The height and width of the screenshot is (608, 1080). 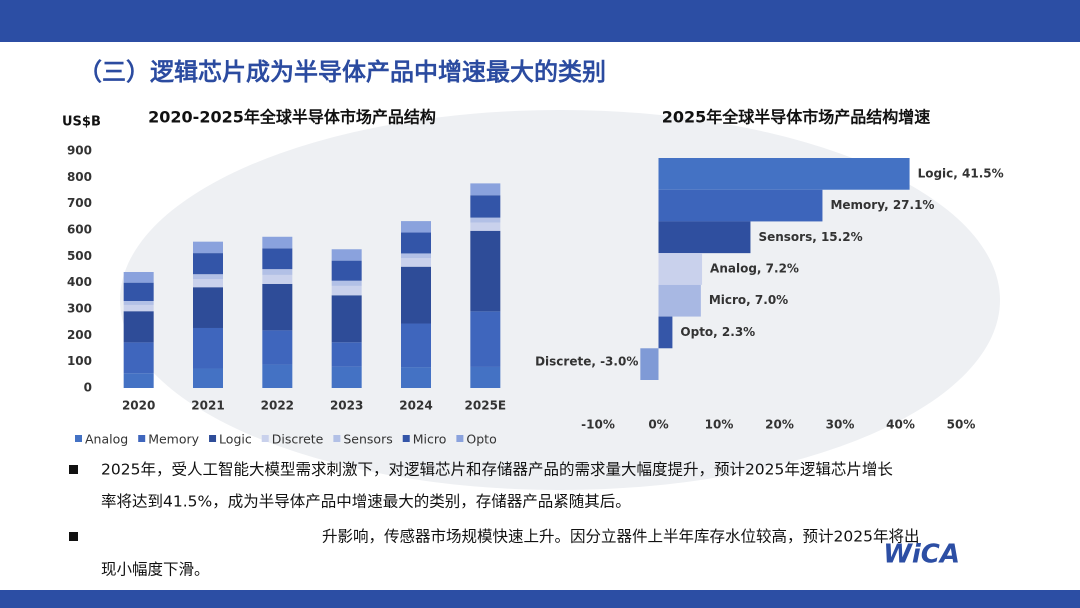 I want to click on legend-label: Memory, so click(x=173, y=439).